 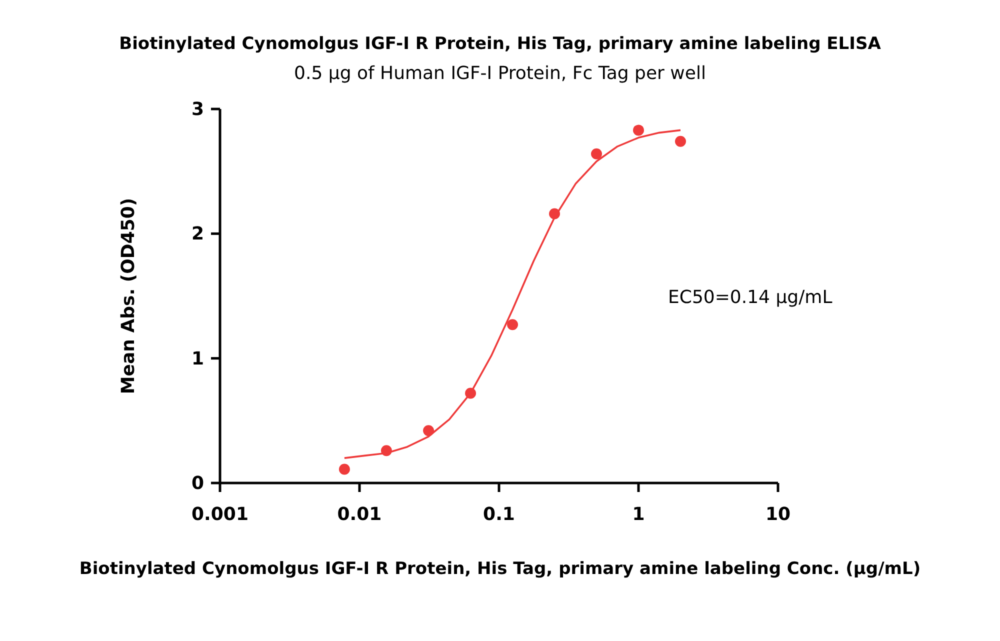 I want to click on y-tick-label: 3, so click(x=197, y=109).